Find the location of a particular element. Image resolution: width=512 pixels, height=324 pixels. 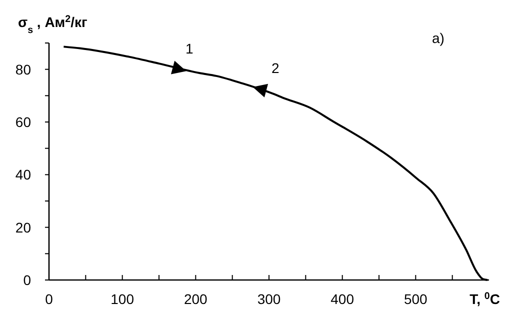

y-axis-title: σ$_{s}$ , Ам$^{2}$/кг is located at coordinates (53, 25).